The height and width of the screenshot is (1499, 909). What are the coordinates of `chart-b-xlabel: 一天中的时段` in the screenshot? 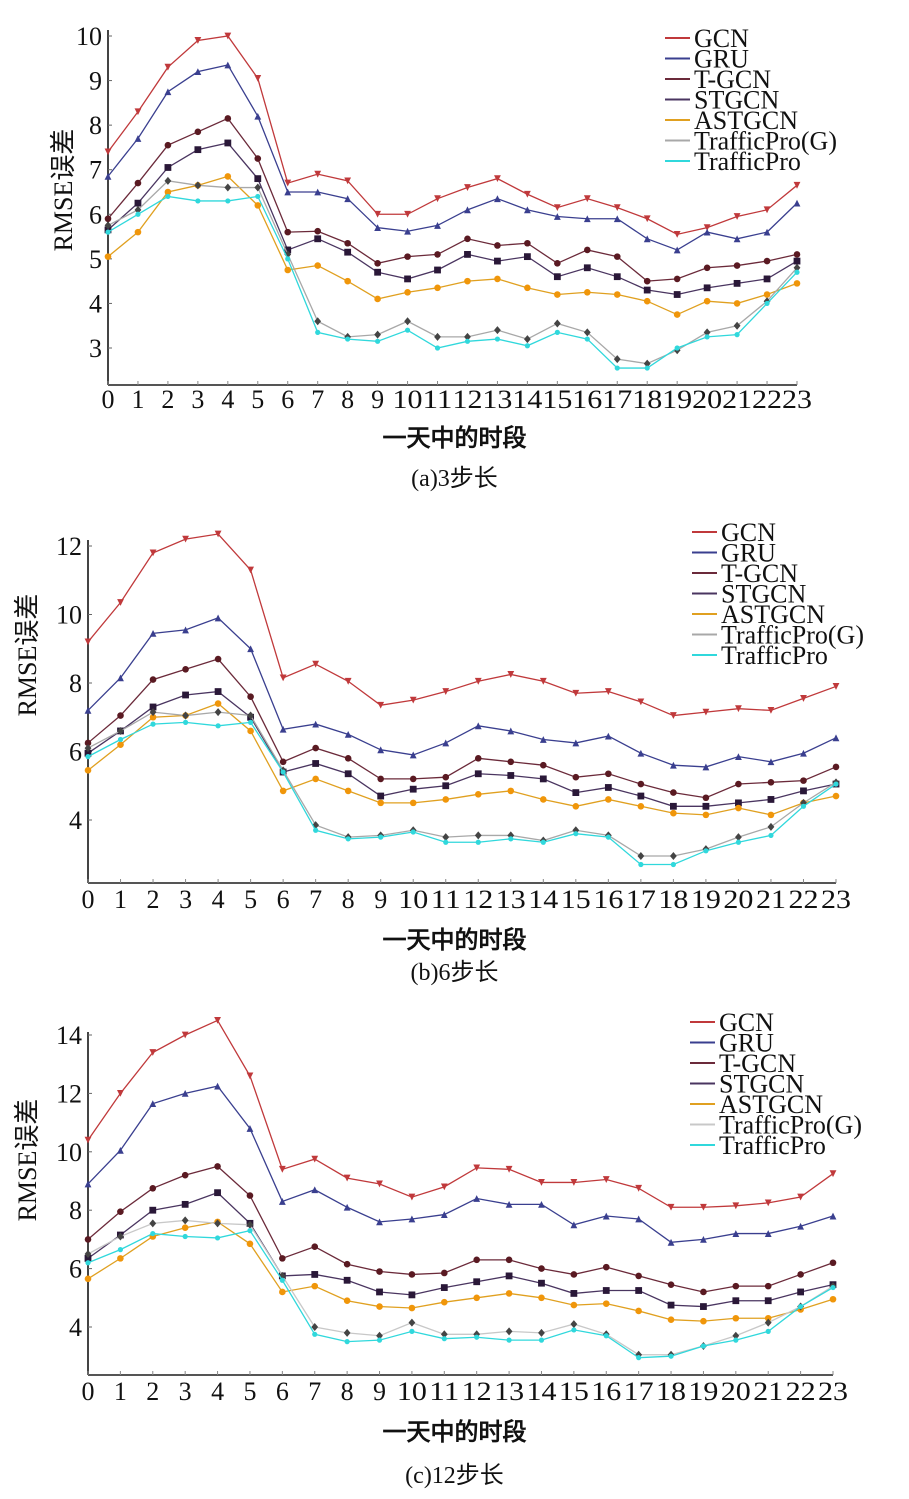 It's located at (454, 940).